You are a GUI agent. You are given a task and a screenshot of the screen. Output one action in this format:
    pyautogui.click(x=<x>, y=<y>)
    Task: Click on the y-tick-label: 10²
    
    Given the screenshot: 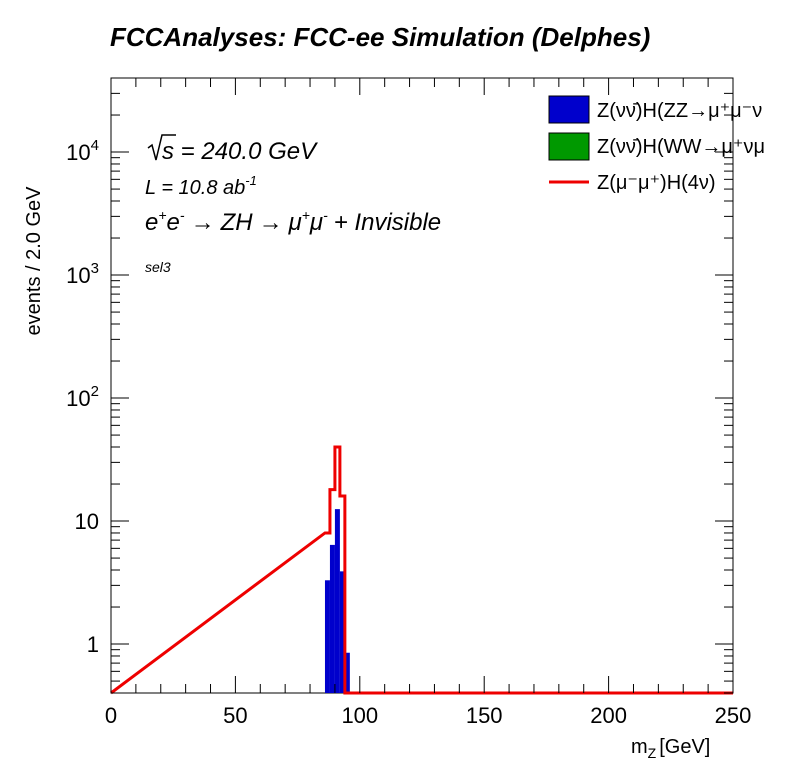 What is the action you would take?
    pyautogui.click(x=82, y=397)
    